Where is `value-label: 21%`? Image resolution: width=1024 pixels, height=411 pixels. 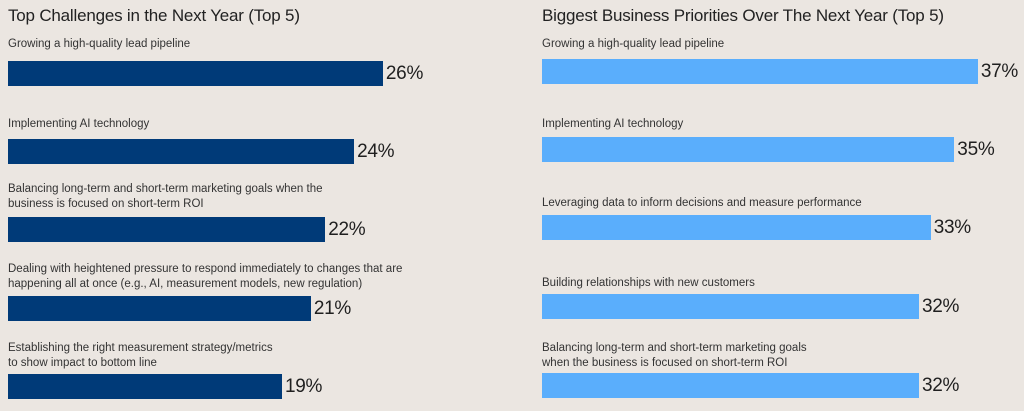
value-label: 21% is located at coordinates (332, 308).